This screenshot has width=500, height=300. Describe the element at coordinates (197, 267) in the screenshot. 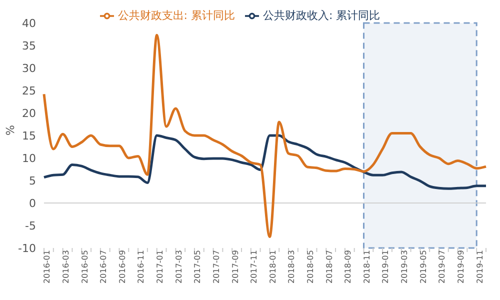

I see `x-tick-label: 2017-05` at that location.